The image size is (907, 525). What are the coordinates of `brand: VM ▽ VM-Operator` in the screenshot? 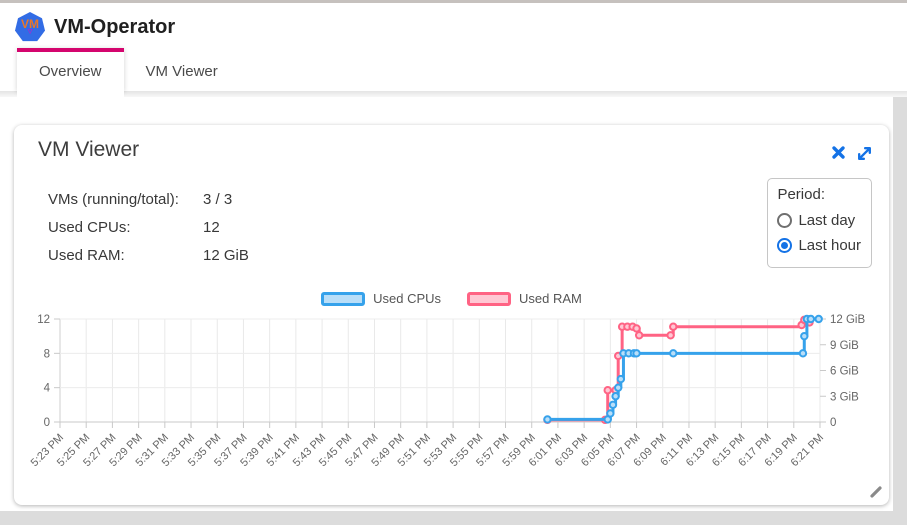 It's located at (453, 25).